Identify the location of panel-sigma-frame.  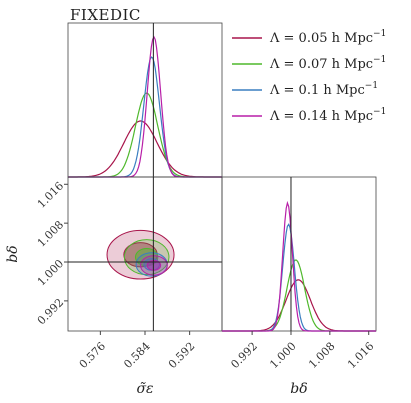
(145, 100).